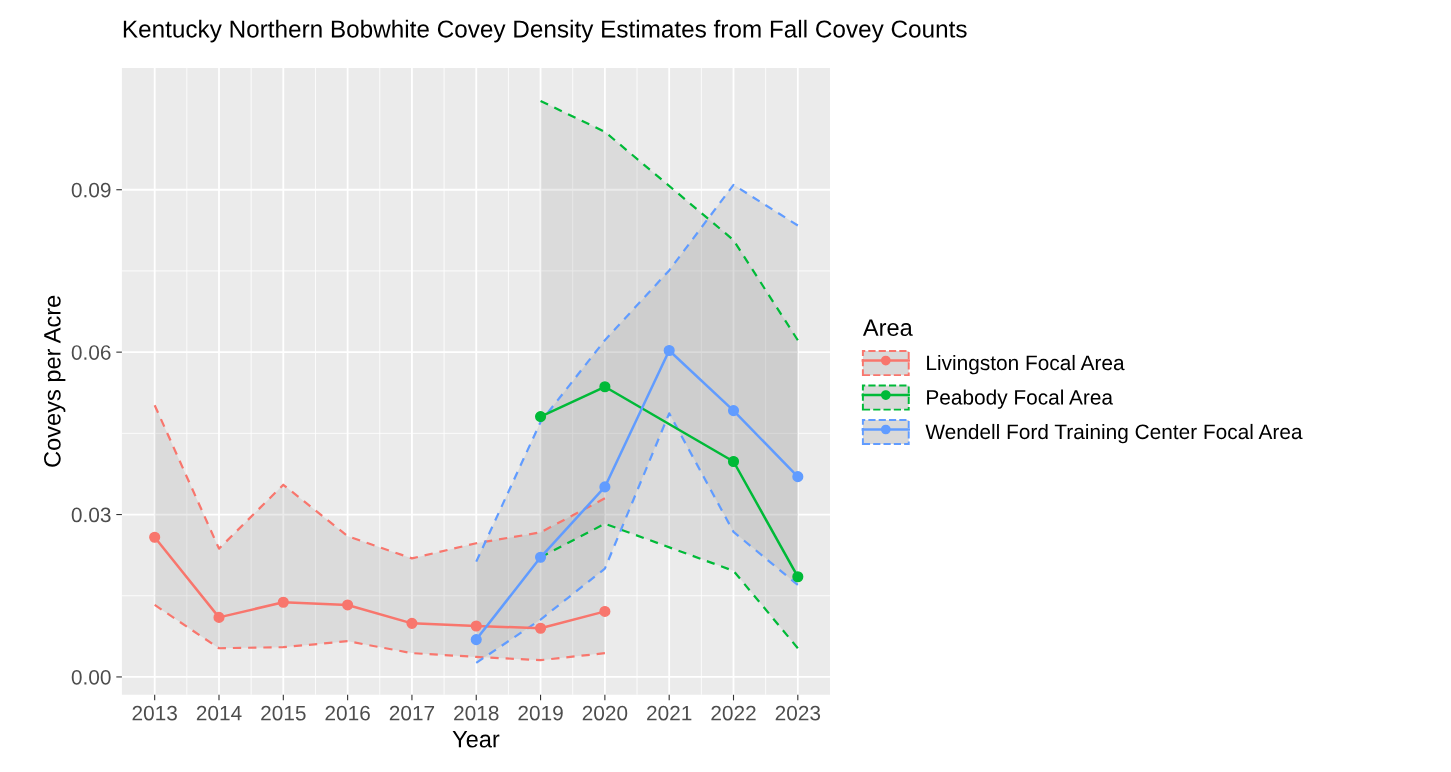  I want to click on legend-label: Livingston Focal Area, so click(1026, 364).